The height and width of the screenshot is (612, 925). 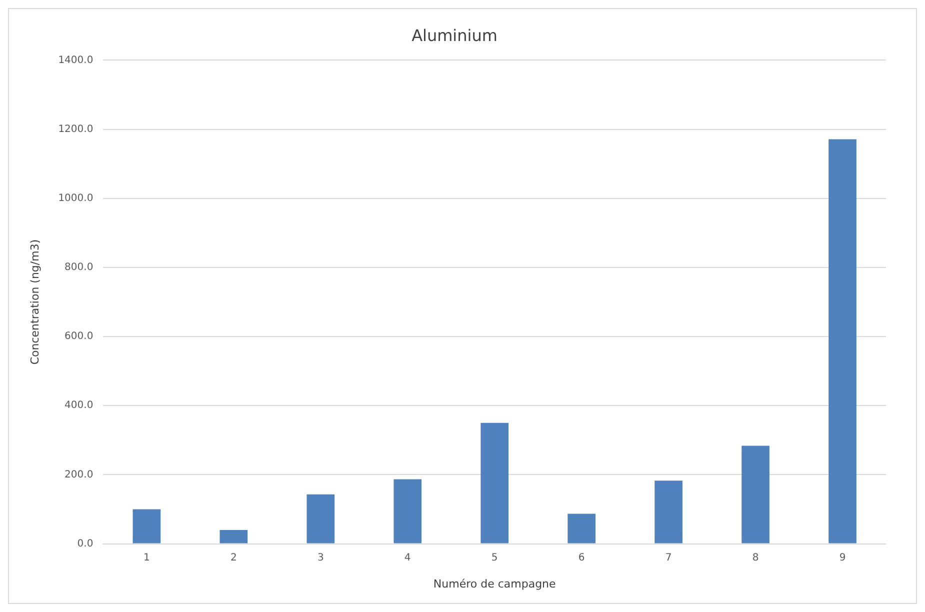 What do you see at coordinates (842, 558) in the screenshot?
I see `x-tick-label: 9` at bounding box center [842, 558].